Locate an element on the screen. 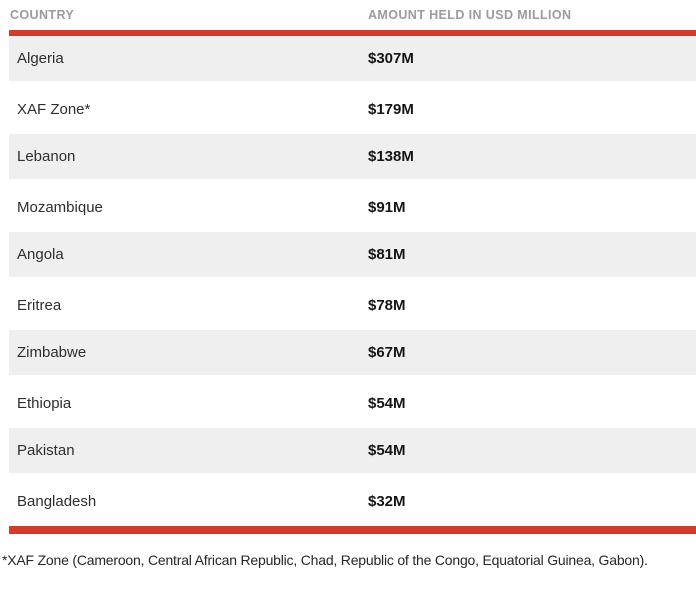 The image size is (696, 595). column-header-amount: AMOUNT HELD IN USD MILLION is located at coordinates (470, 15).